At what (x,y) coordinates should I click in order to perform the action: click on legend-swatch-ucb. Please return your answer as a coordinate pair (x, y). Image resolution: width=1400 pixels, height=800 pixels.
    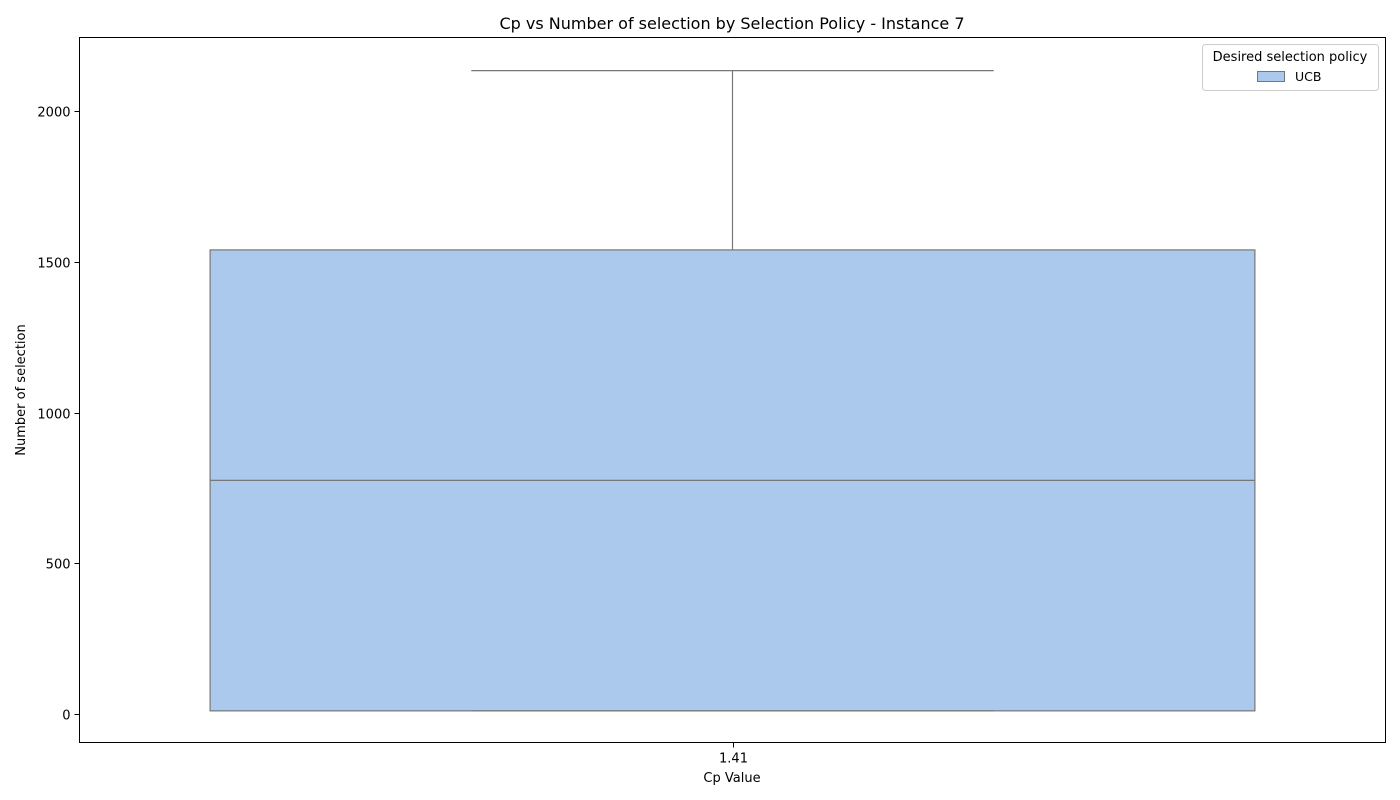
    Looking at the image, I should click on (1271, 76).